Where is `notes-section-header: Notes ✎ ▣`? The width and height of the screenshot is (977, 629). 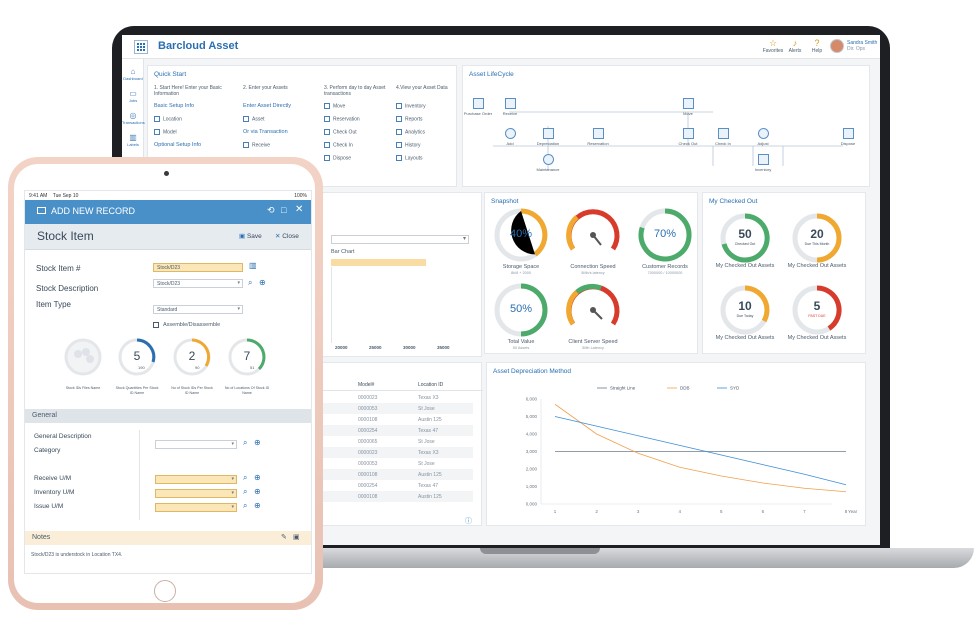 notes-section-header: Notes ✎ ▣ is located at coordinates (168, 538).